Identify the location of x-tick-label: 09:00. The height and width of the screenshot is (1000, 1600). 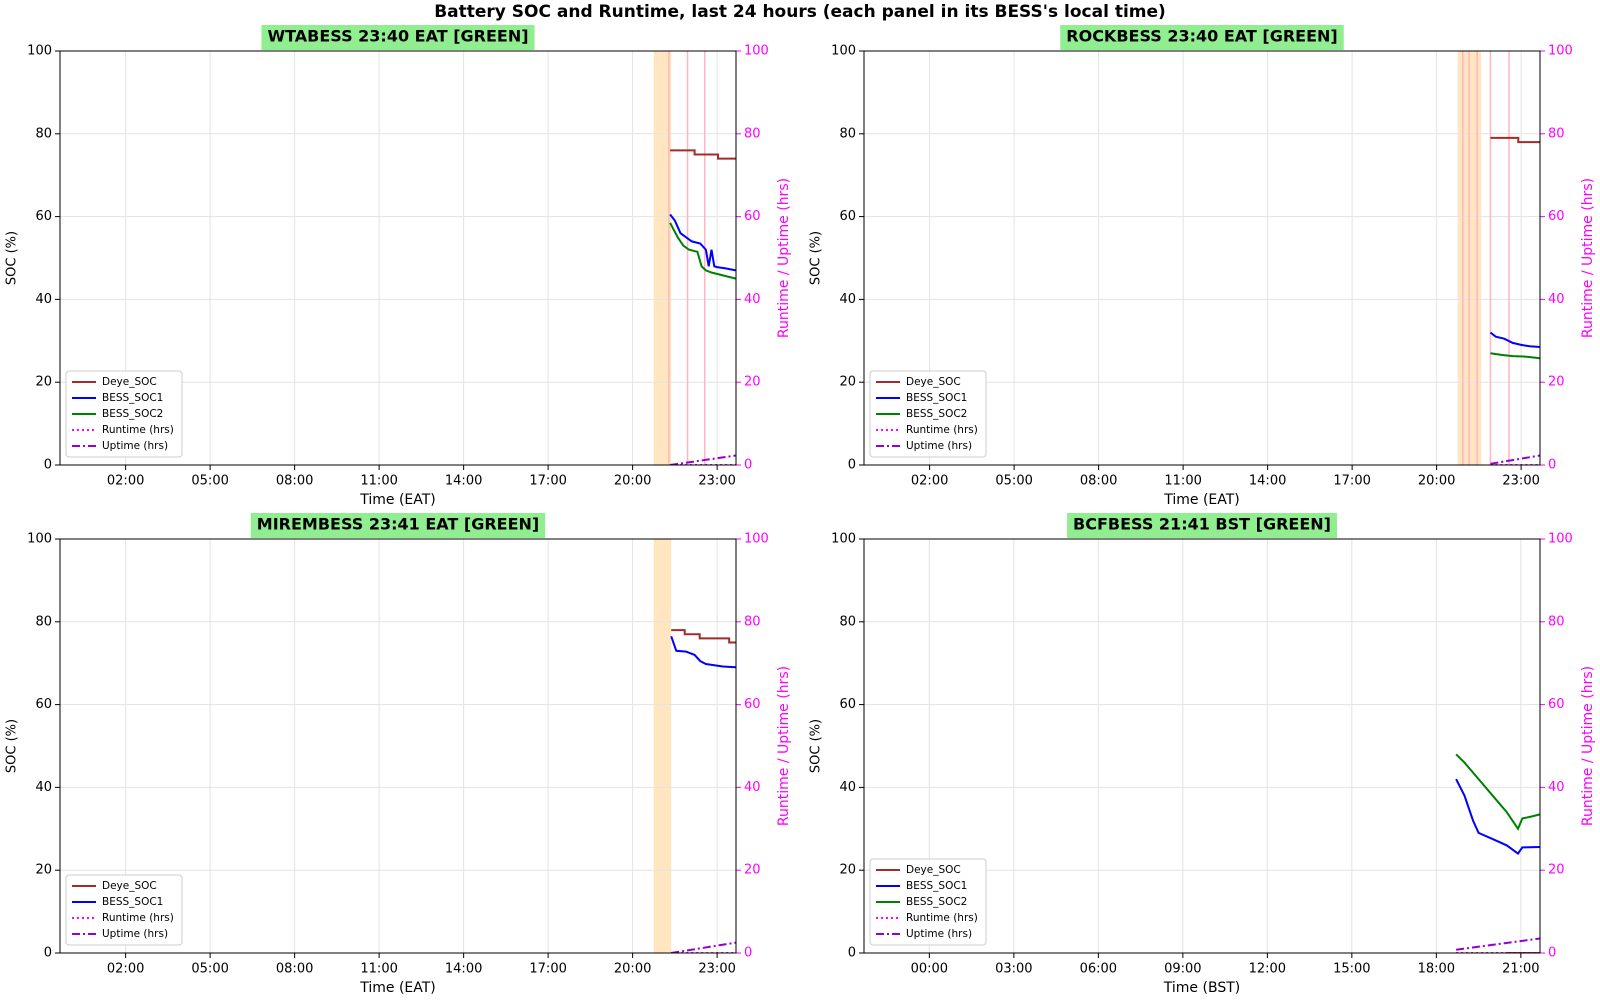
(1182, 969).